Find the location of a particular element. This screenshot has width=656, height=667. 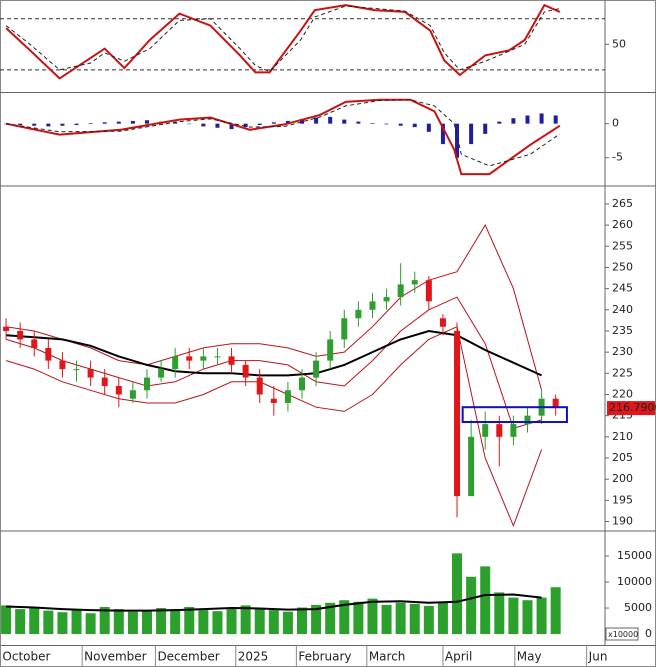

y-tick-label: 210 is located at coordinates (622, 436).